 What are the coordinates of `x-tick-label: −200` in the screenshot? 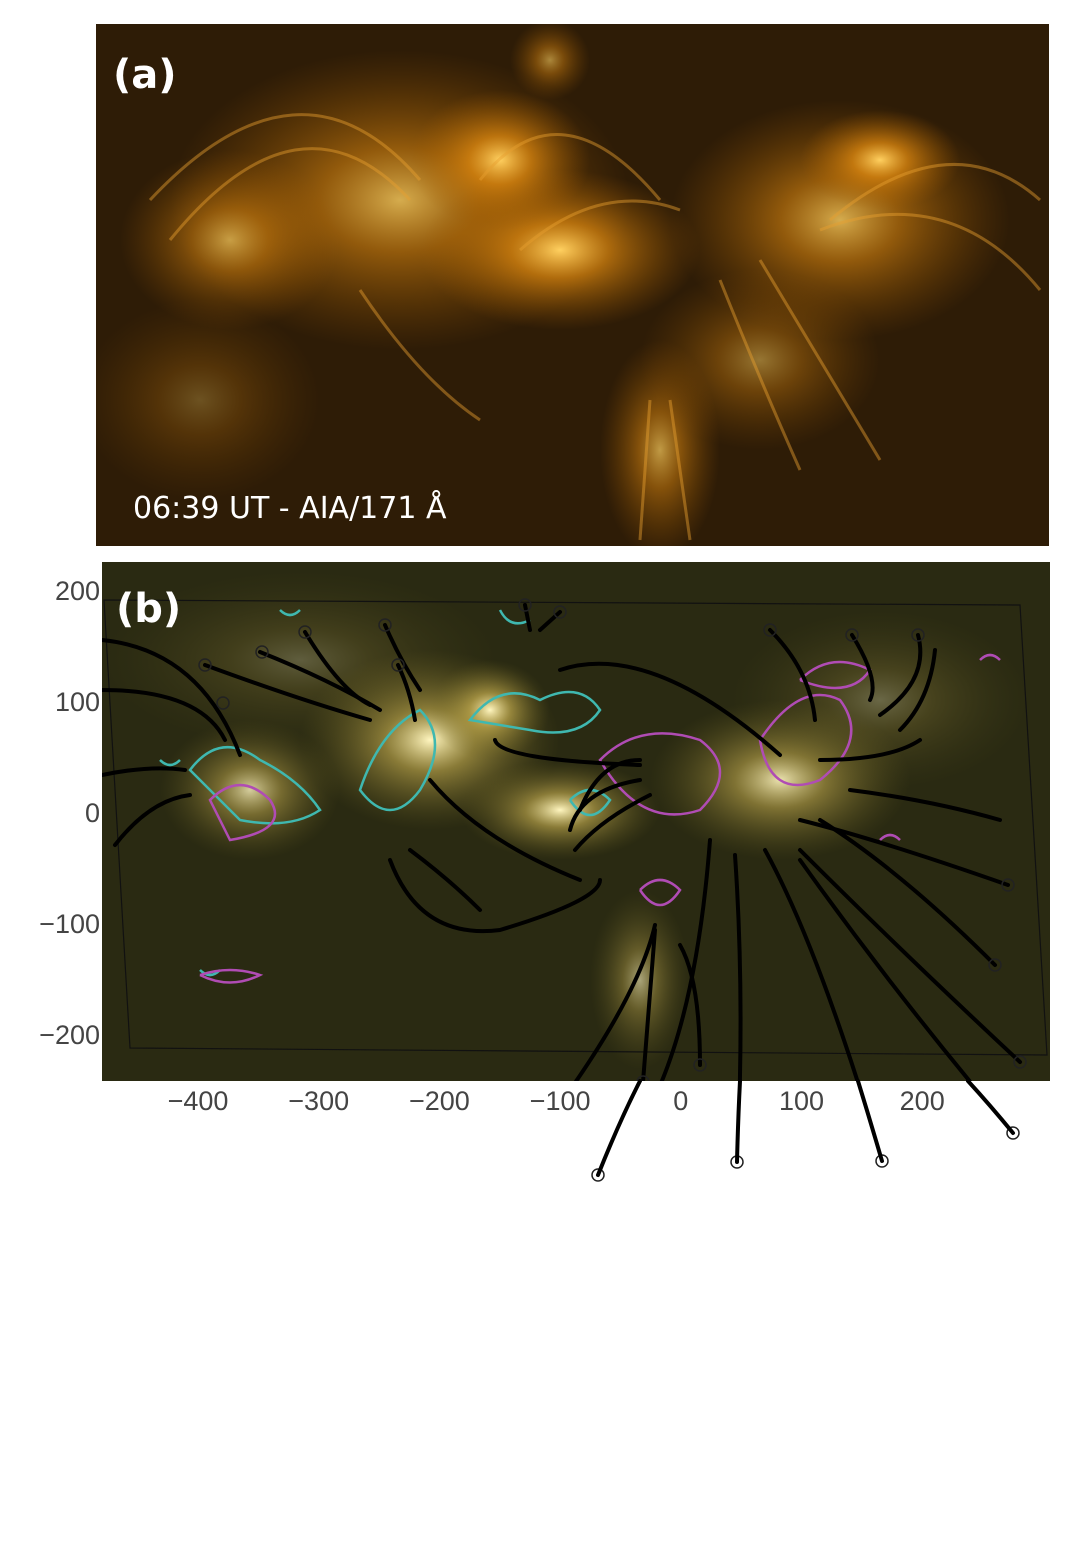 It's located at (439, 1101).